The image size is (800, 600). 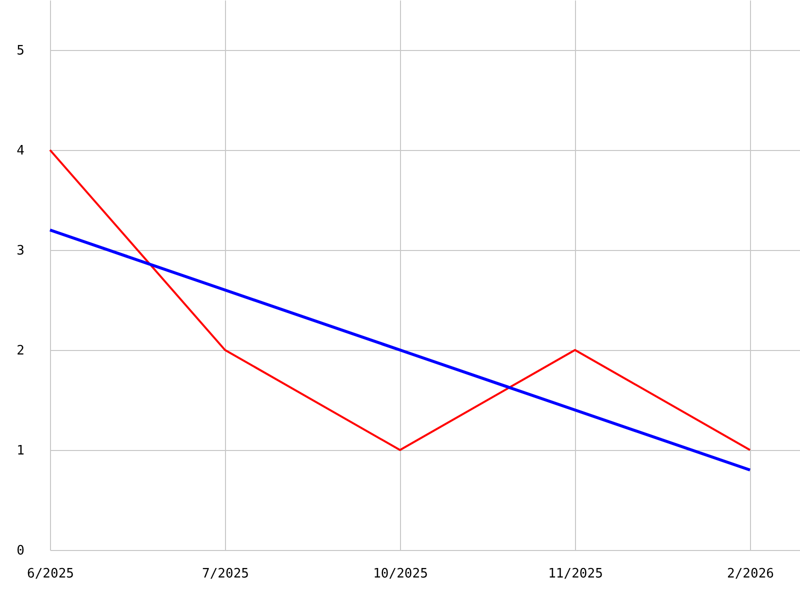 I want to click on y-tick-label: 5, so click(x=20, y=51).